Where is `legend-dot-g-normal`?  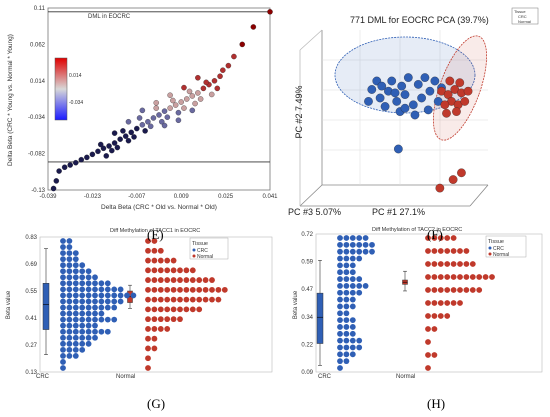 legend-dot-g-normal is located at coordinates (194, 256).